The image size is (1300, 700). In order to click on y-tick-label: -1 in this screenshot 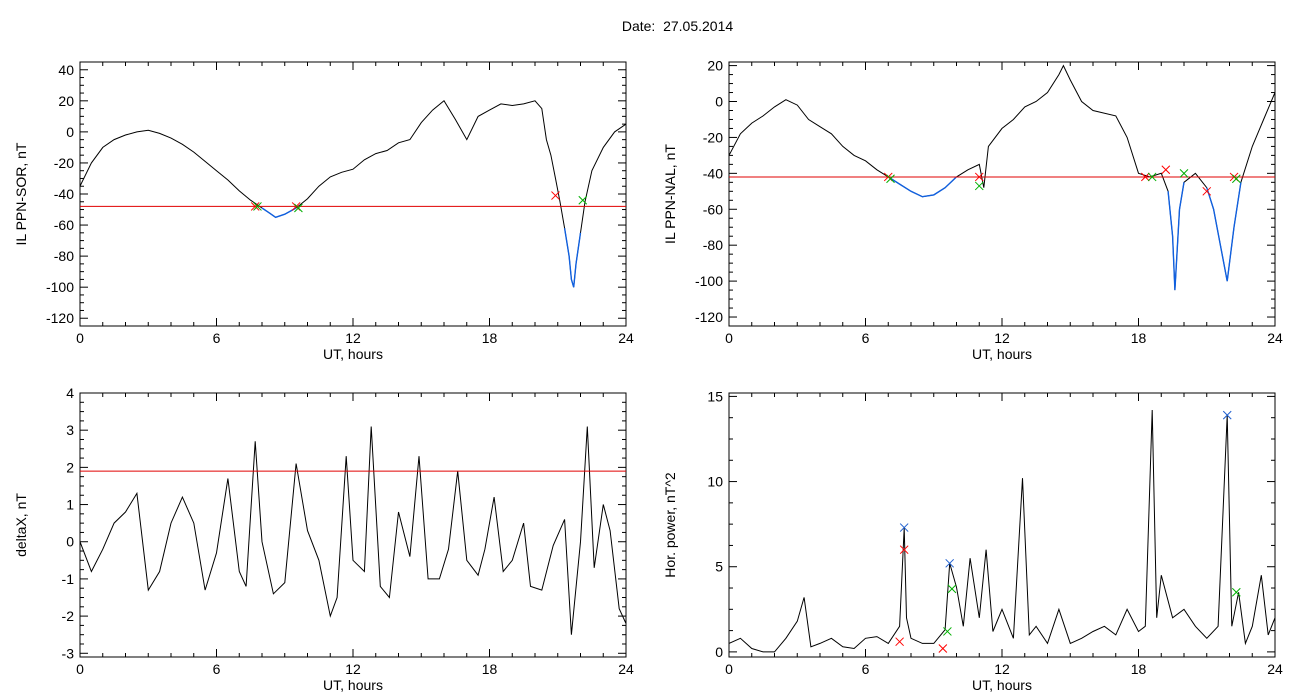, I will do `click(68, 579)`.